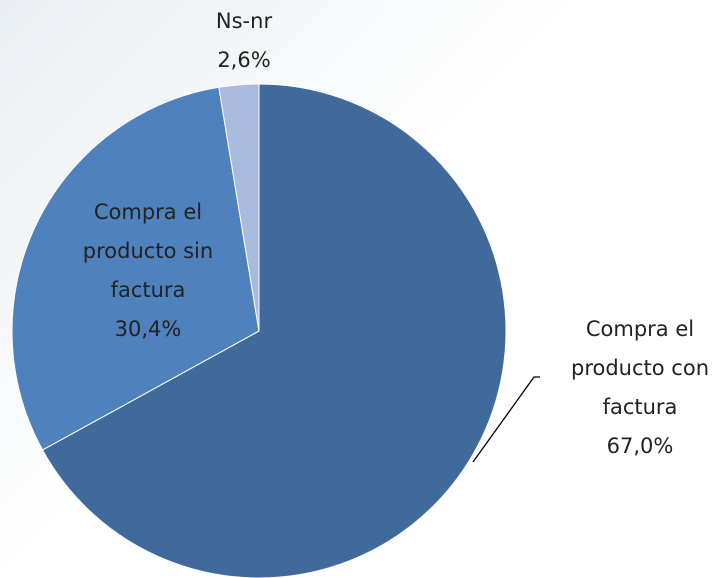 This screenshot has height=578, width=725. What do you see at coordinates (244, 41) in the screenshot?
I see `slice-label: Ns-nr 2,6%` at bounding box center [244, 41].